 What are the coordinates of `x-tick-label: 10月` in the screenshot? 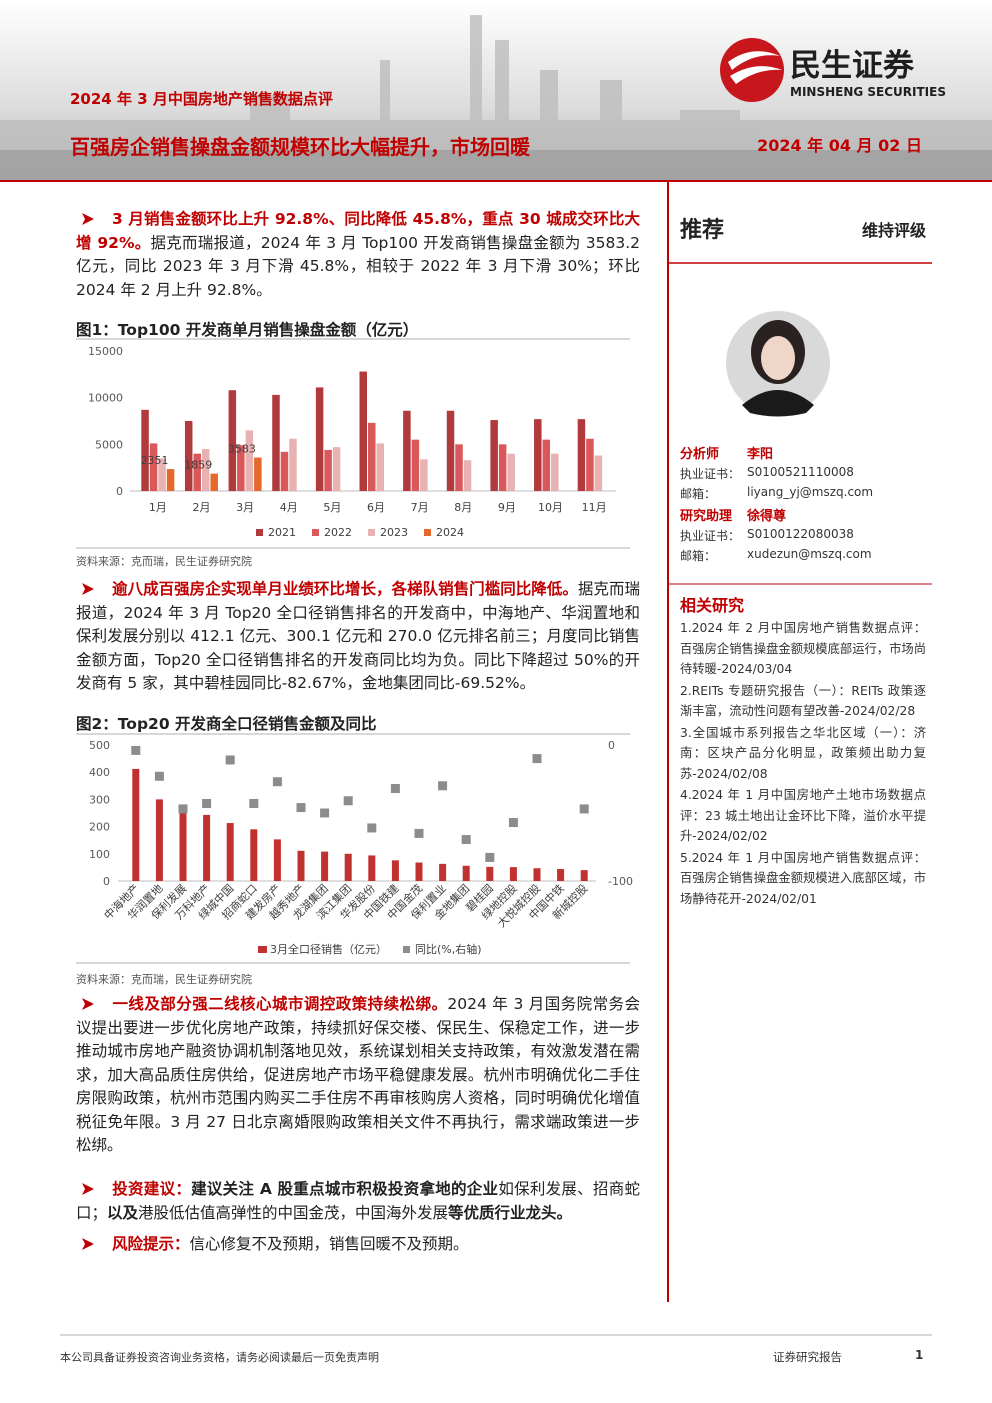 It's located at (550, 507).